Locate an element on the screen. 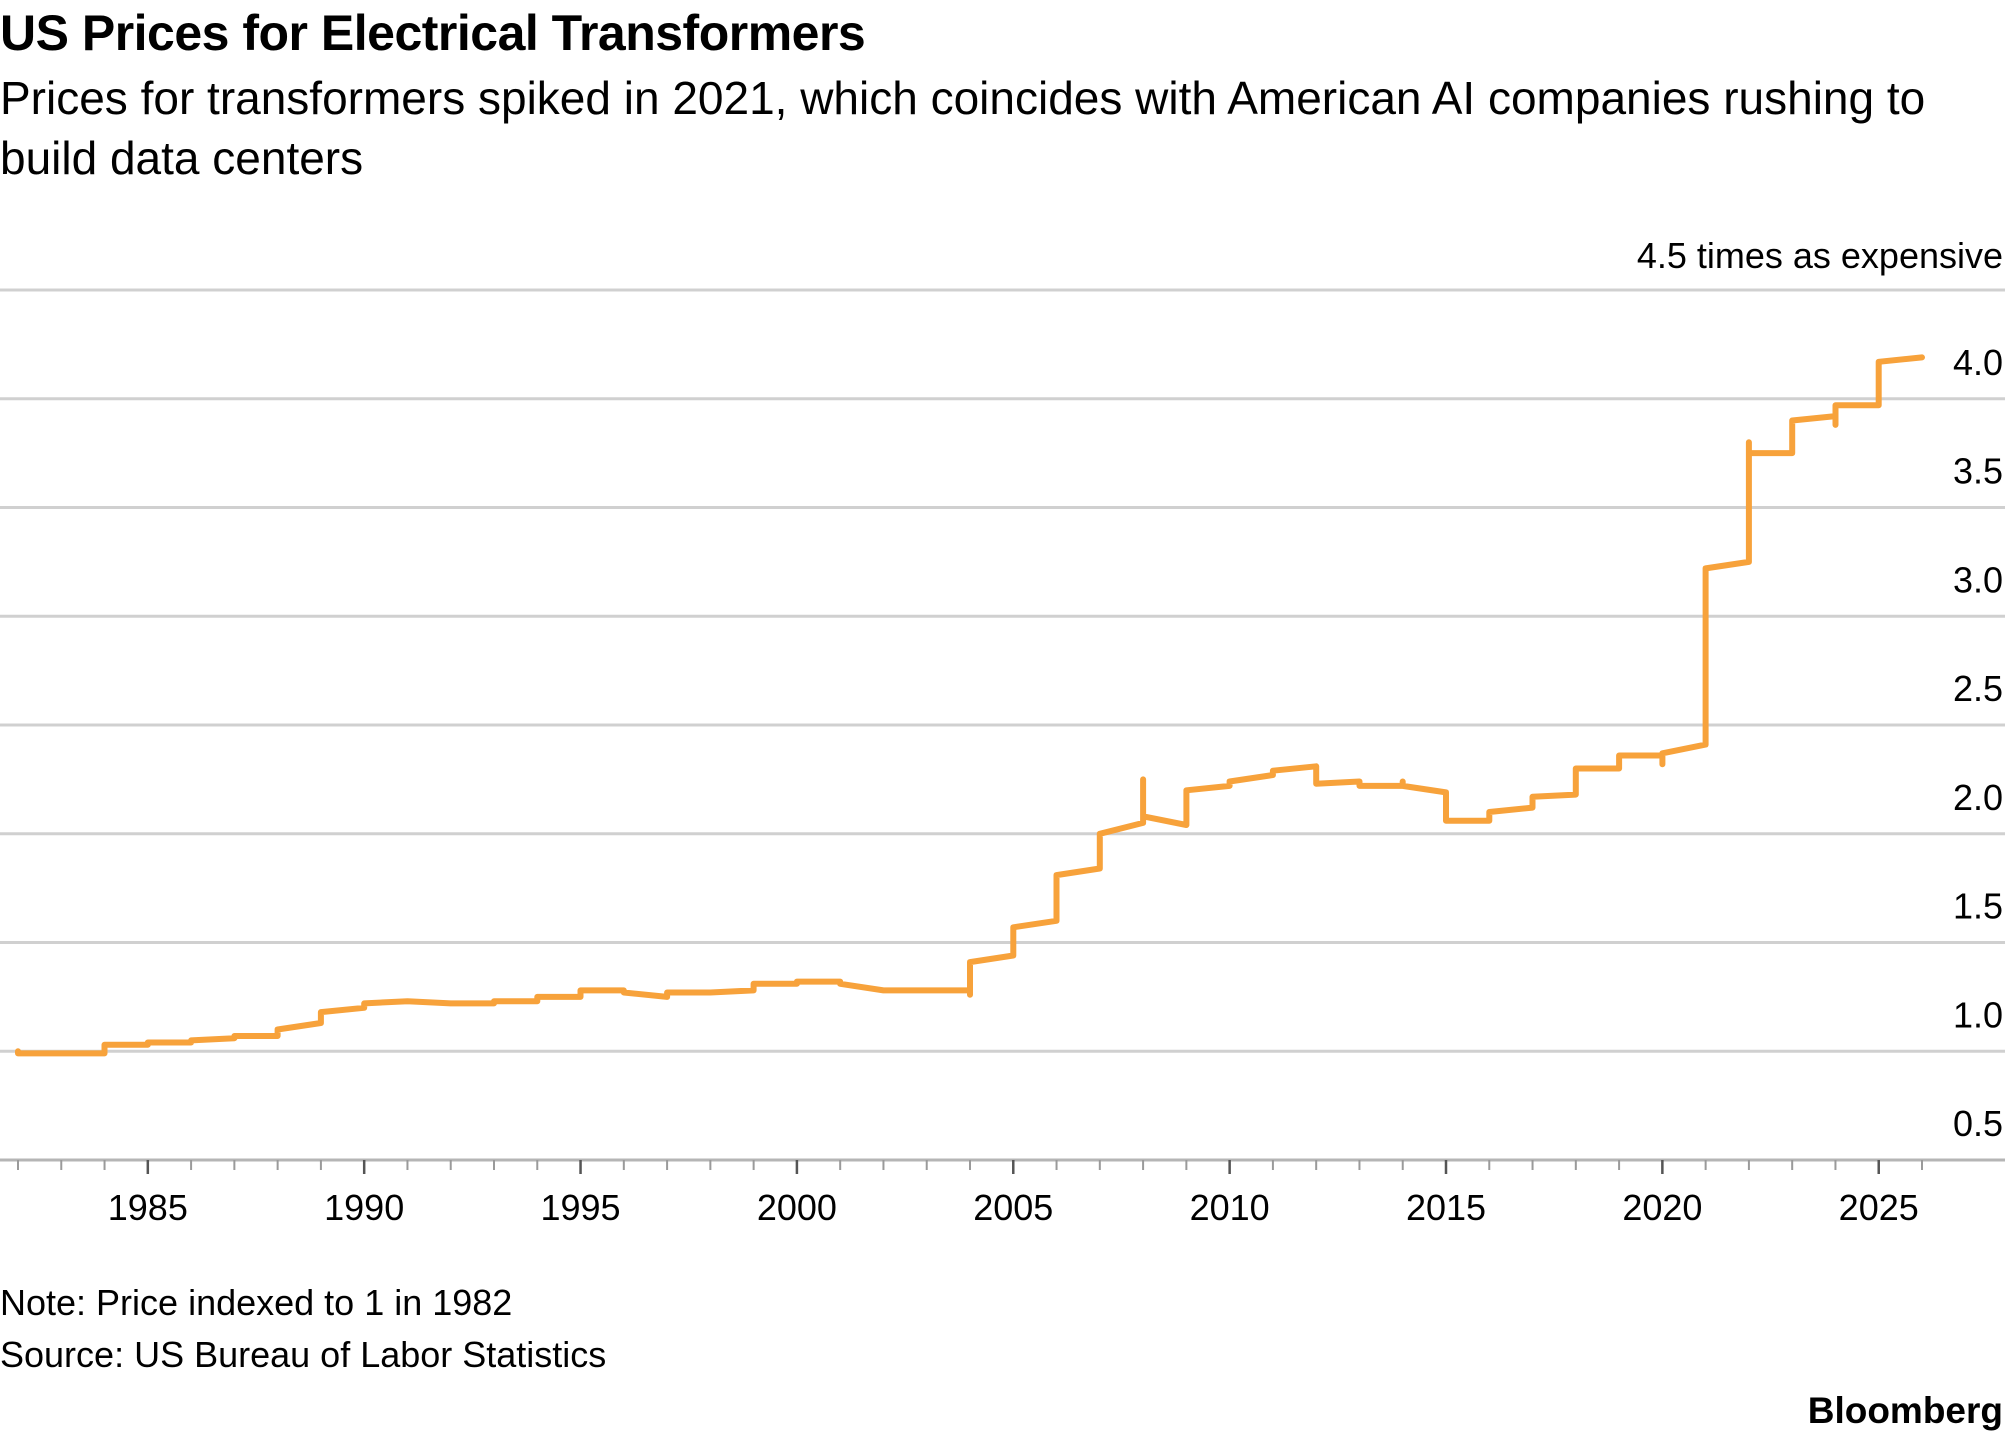  x-tick-label: 1995 is located at coordinates (580, 1207).